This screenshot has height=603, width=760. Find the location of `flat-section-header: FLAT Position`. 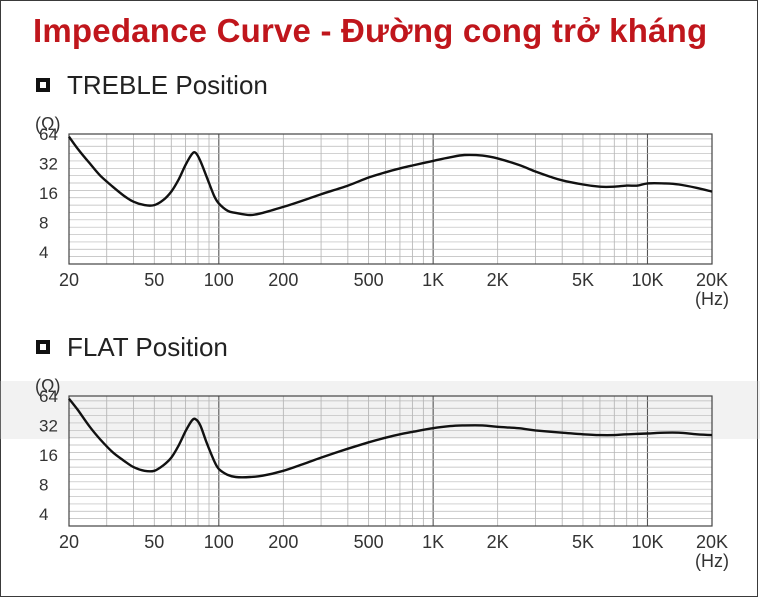

flat-section-header: FLAT Position is located at coordinates (132, 346).